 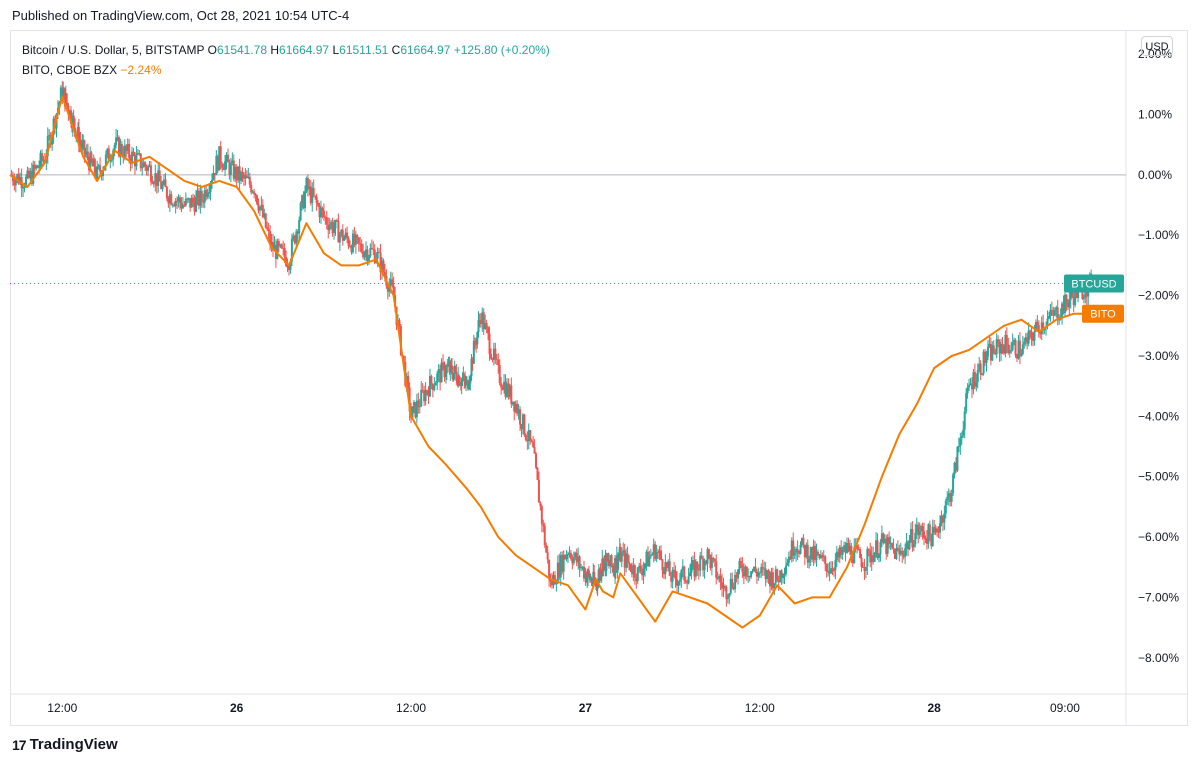 What do you see at coordinates (1155, 115) in the screenshot?
I see `y-tick-label: 1.00%` at bounding box center [1155, 115].